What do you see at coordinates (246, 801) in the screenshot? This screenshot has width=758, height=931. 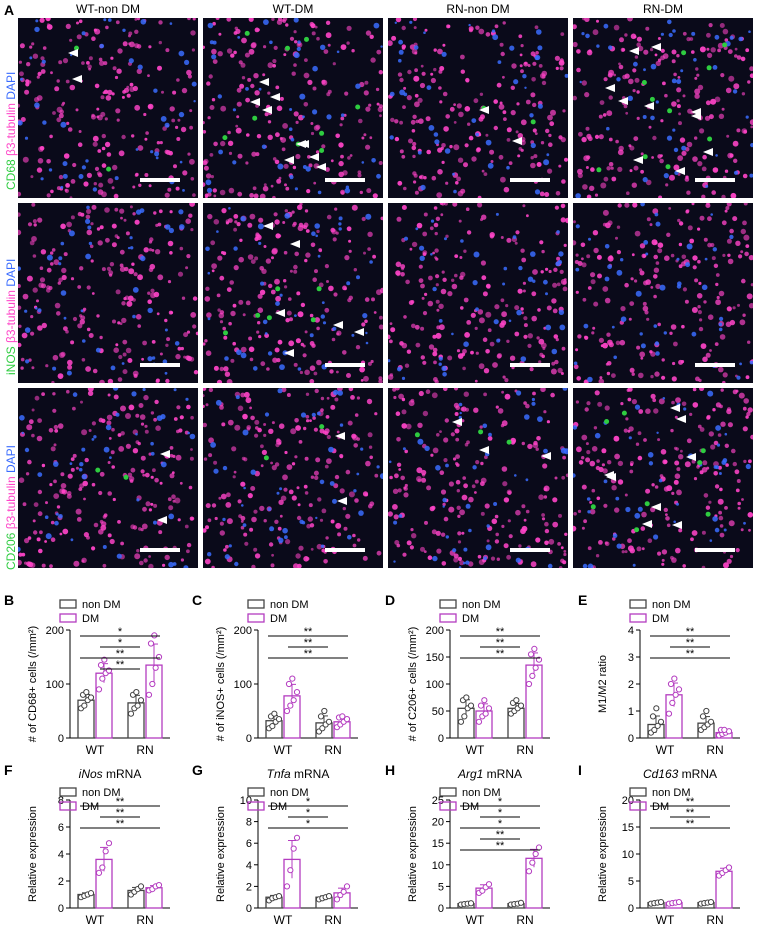 I see `y-tick-label: 10` at bounding box center [246, 801].